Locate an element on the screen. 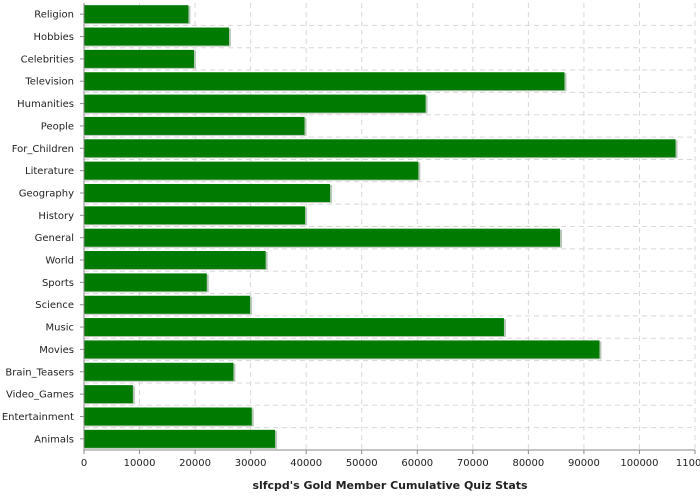 The height and width of the screenshot is (500, 700). category-label: Movies is located at coordinates (56, 350).